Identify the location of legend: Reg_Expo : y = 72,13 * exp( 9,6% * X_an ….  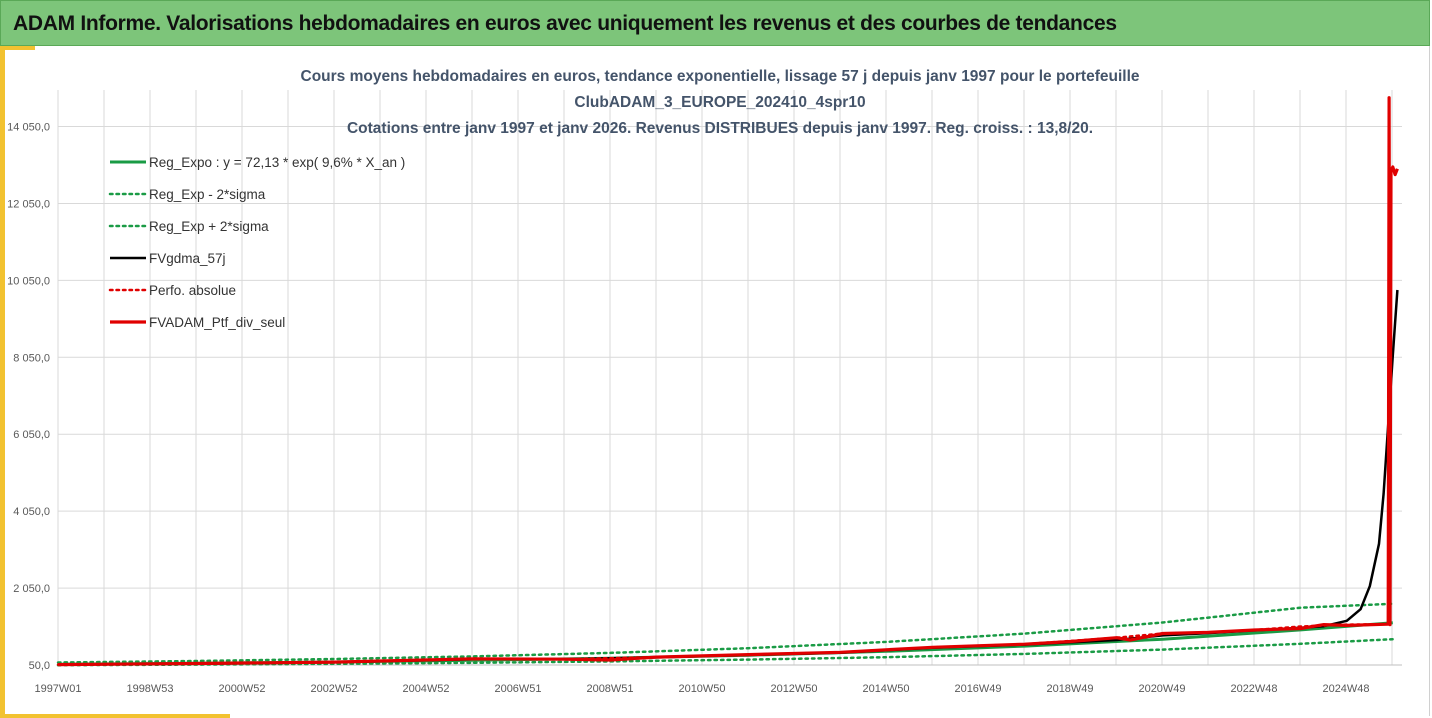
(256, 242).